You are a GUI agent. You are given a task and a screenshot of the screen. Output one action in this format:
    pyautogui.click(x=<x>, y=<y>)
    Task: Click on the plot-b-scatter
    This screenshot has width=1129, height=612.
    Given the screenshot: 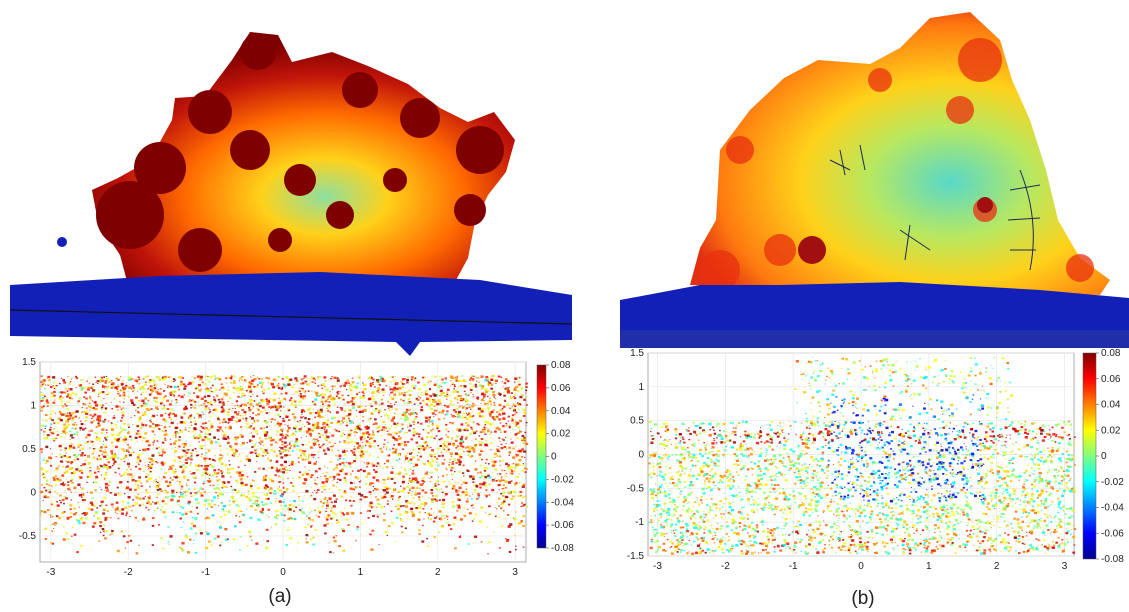 What is the action you would take?
    pyautogui.click(x=862, y=456)
    